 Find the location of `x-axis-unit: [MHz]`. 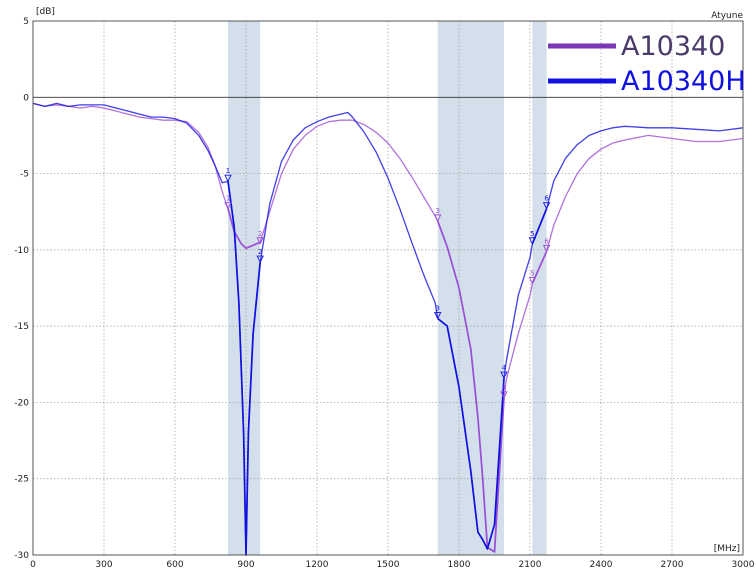

x-axis-unit: [MHz] is located at coordinates (727, 549).